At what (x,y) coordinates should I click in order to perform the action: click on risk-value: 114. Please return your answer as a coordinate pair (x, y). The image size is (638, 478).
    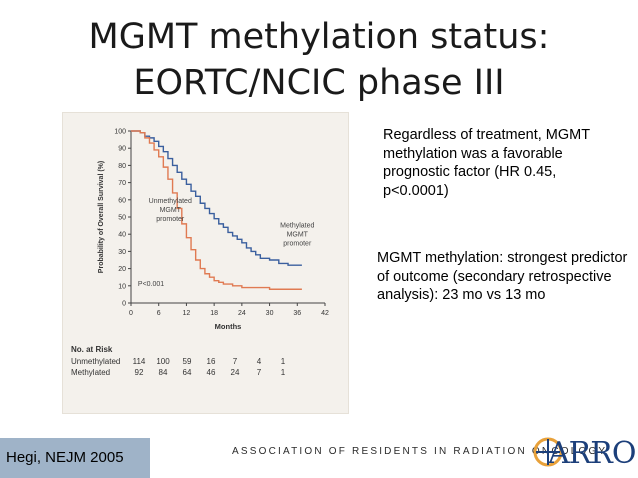
    Looking at the image, I should click on (139, 361).